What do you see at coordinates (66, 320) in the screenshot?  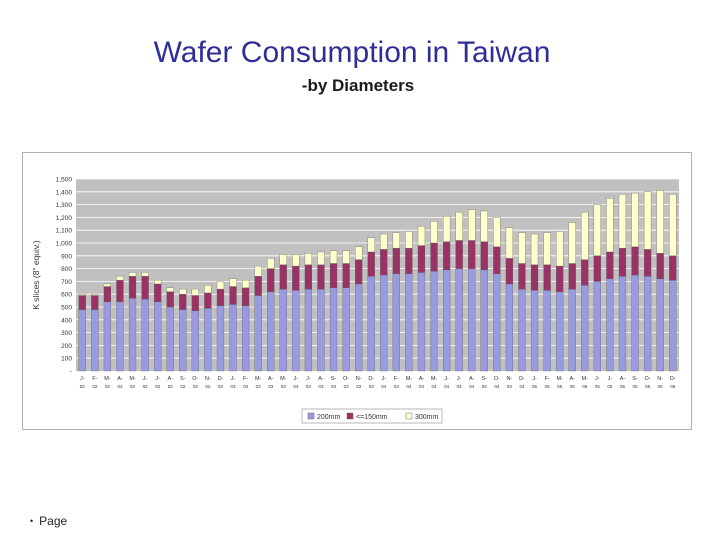 I see `y-tick-label: 400` at bounding box center [66, 320].